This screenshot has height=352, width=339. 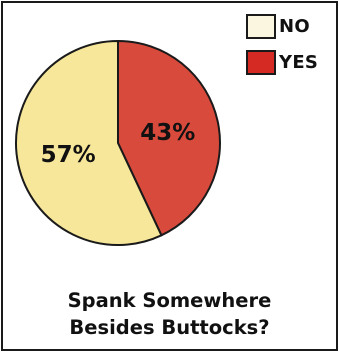 I want to click on legend-swatch-no, so click(x=261, y=26).